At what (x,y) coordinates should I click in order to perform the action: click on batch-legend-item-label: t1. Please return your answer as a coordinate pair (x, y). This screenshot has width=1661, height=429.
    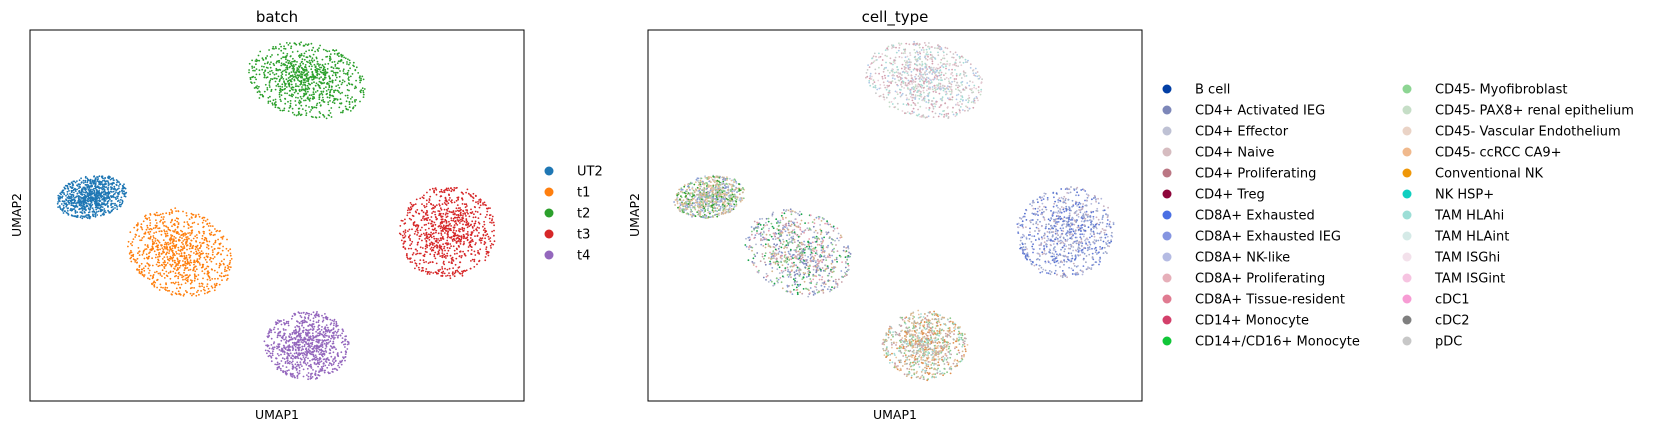
    Looking at the image, I should click on (583, 193).